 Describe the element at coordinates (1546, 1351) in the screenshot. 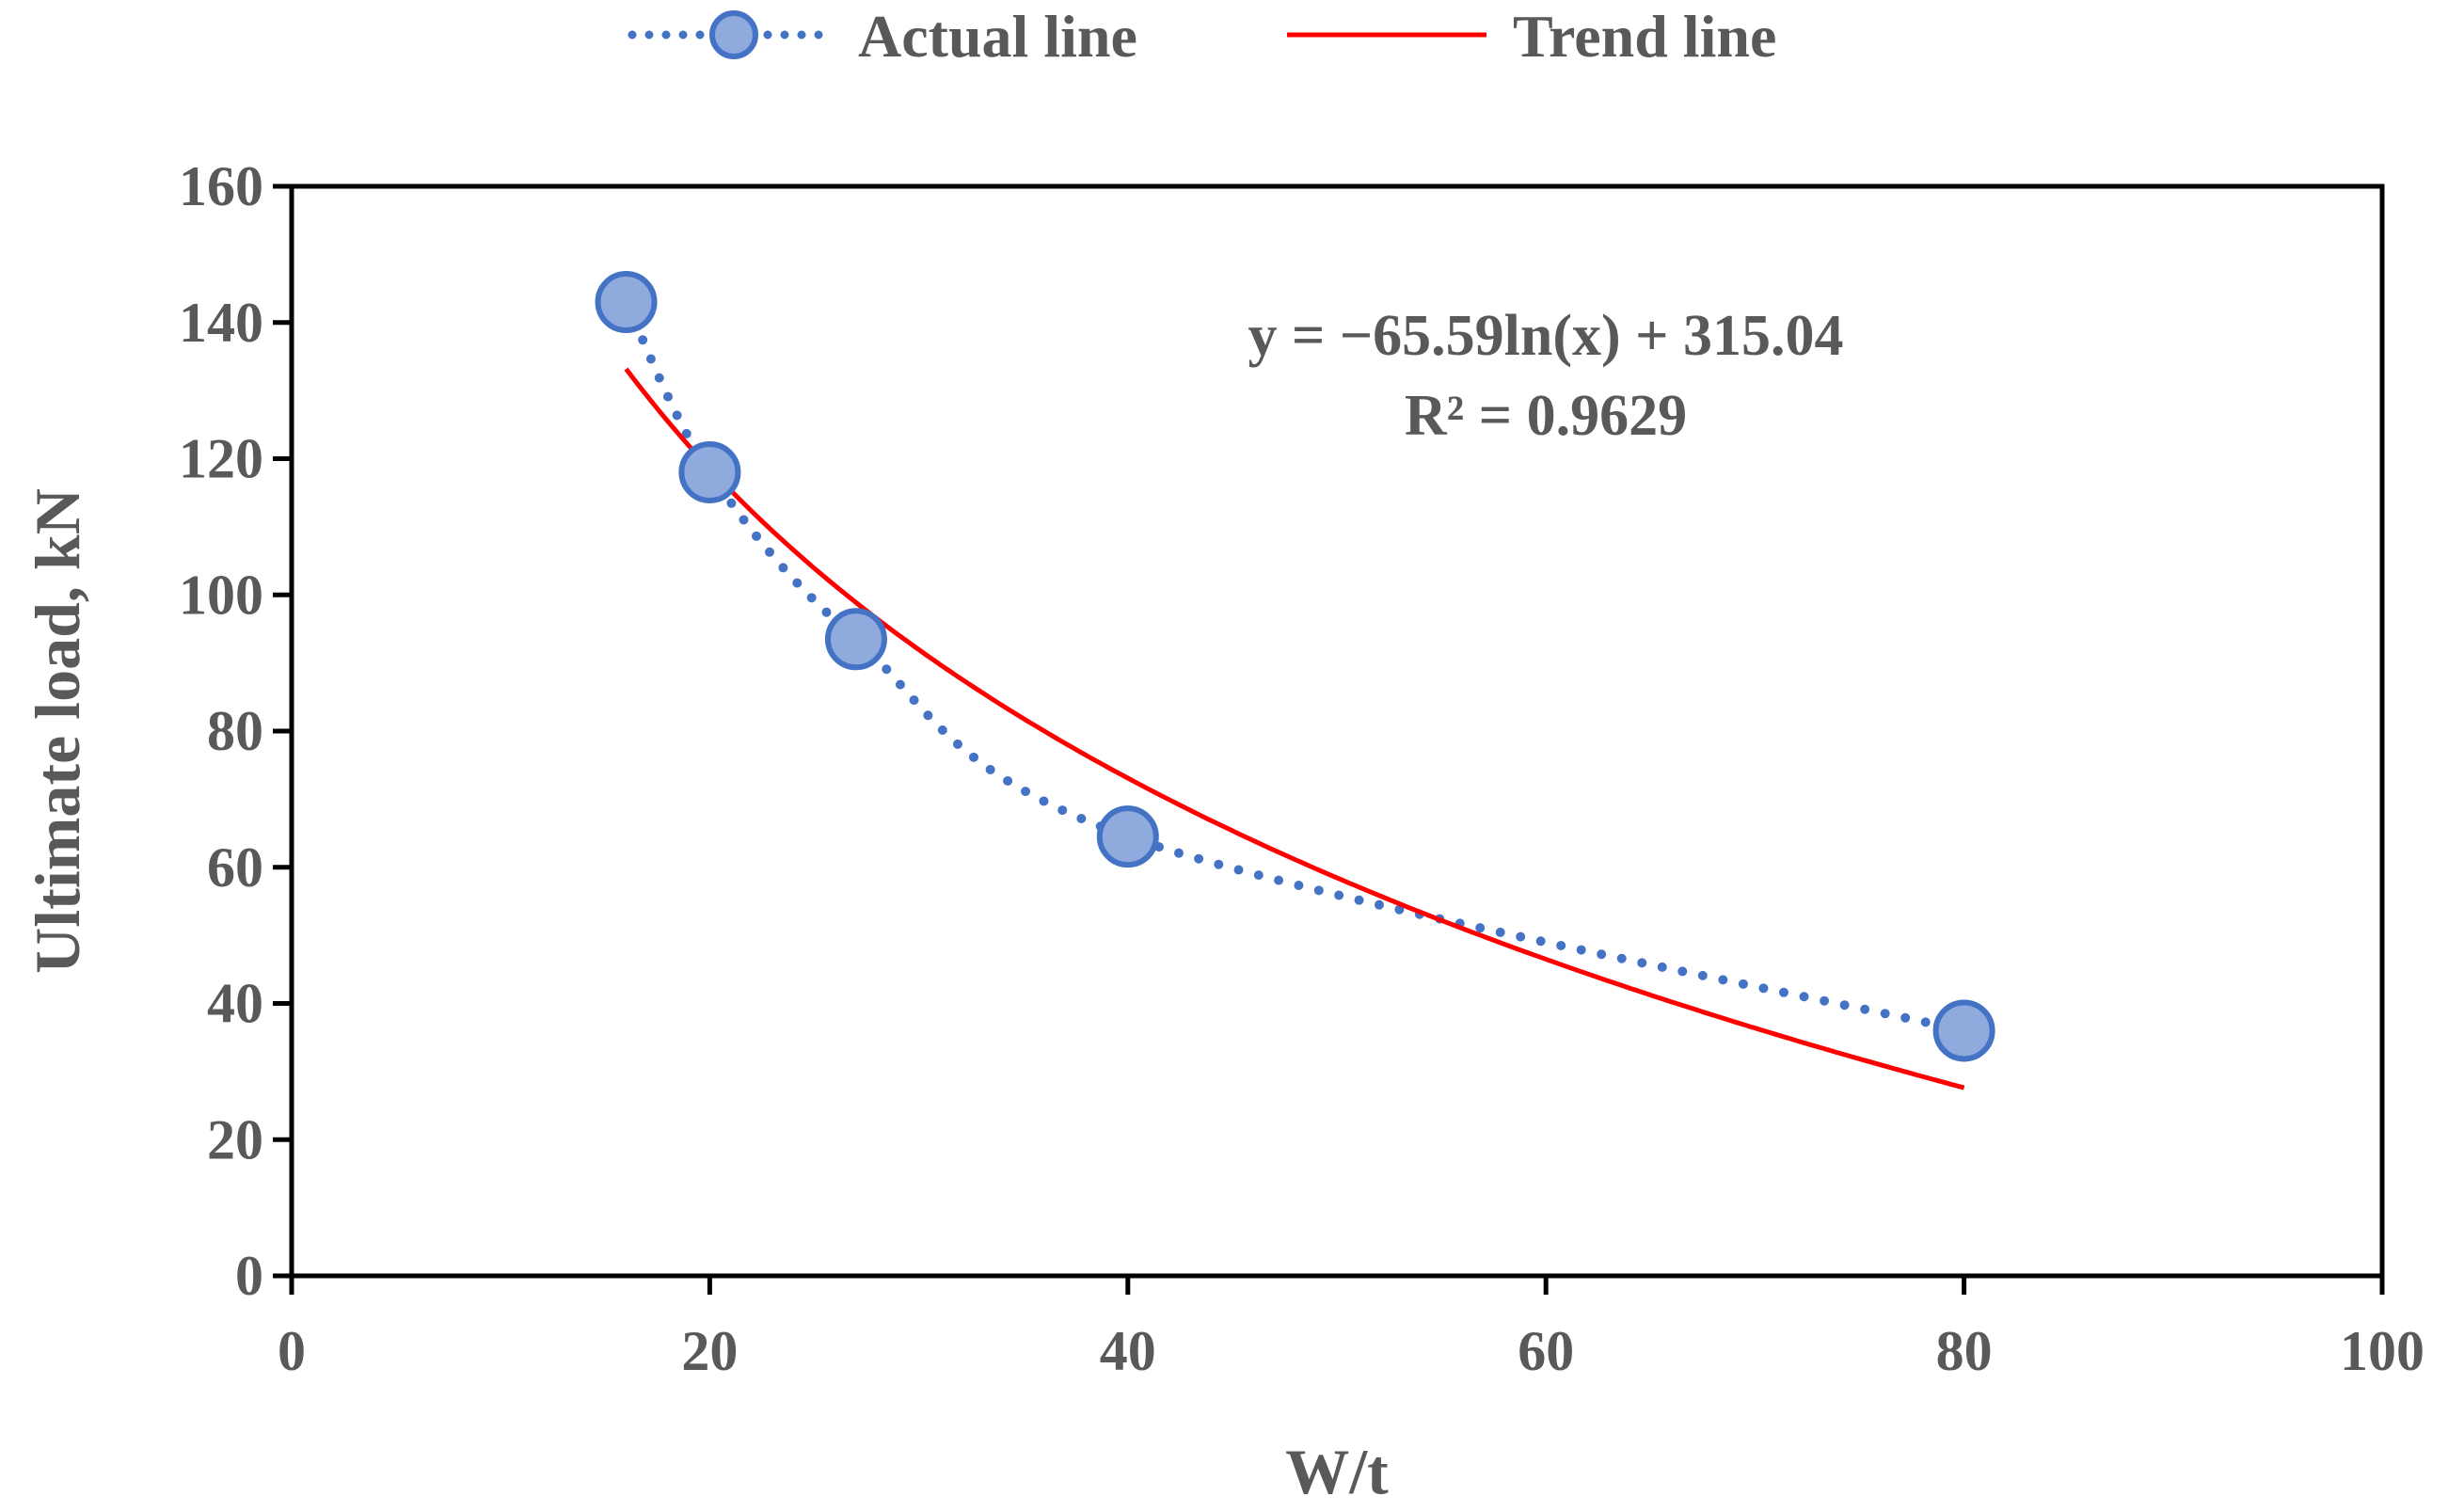

I see `x-tick-label: 60` at that location.